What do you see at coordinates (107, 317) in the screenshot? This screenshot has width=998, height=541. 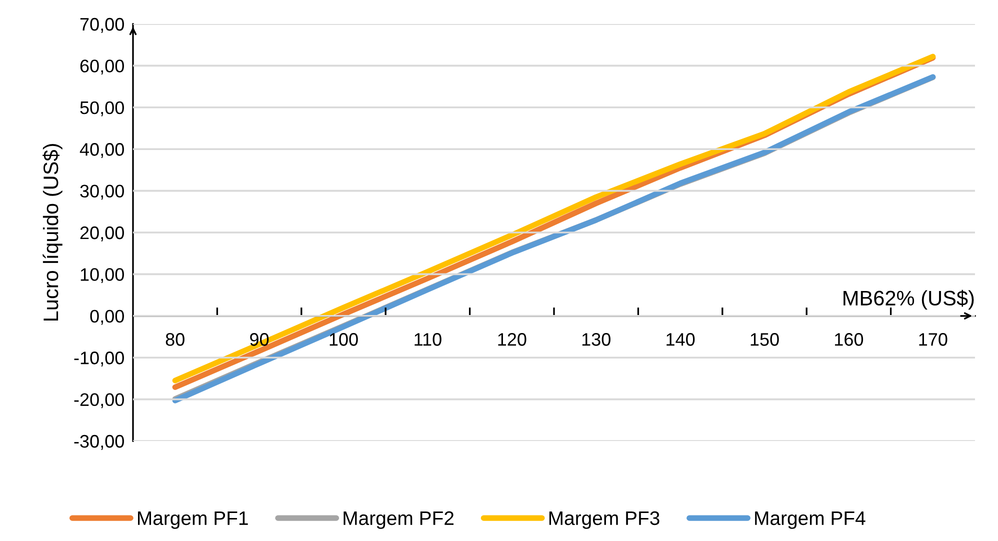 I see `y-tick-label: 0,00` at bounding box center [107, 317].